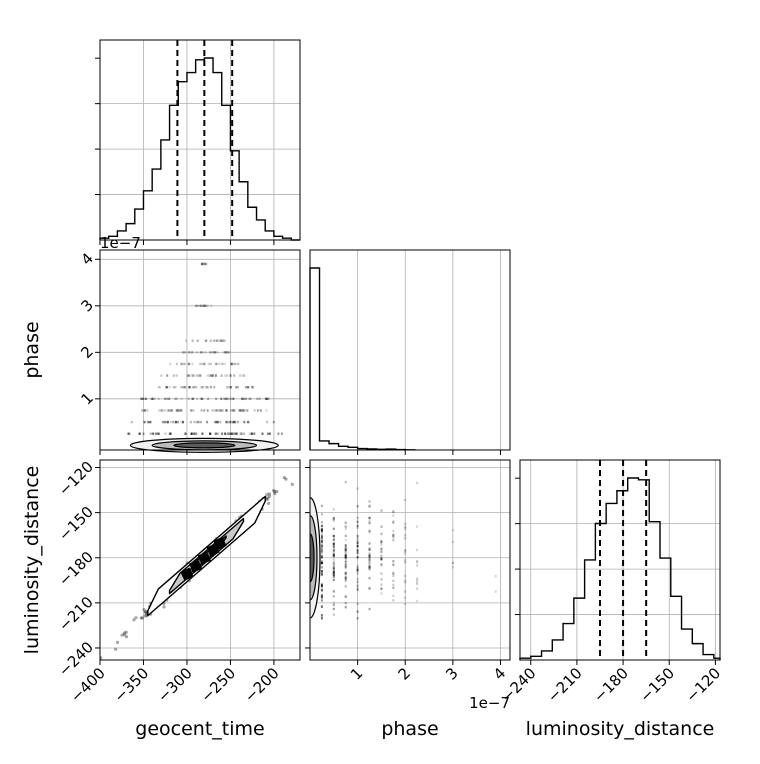 This screenshot has height=764, width=760. Describe the element at coordinates (200, 140) in the screenshot. I see `hist-geocent-time-background` at that location.